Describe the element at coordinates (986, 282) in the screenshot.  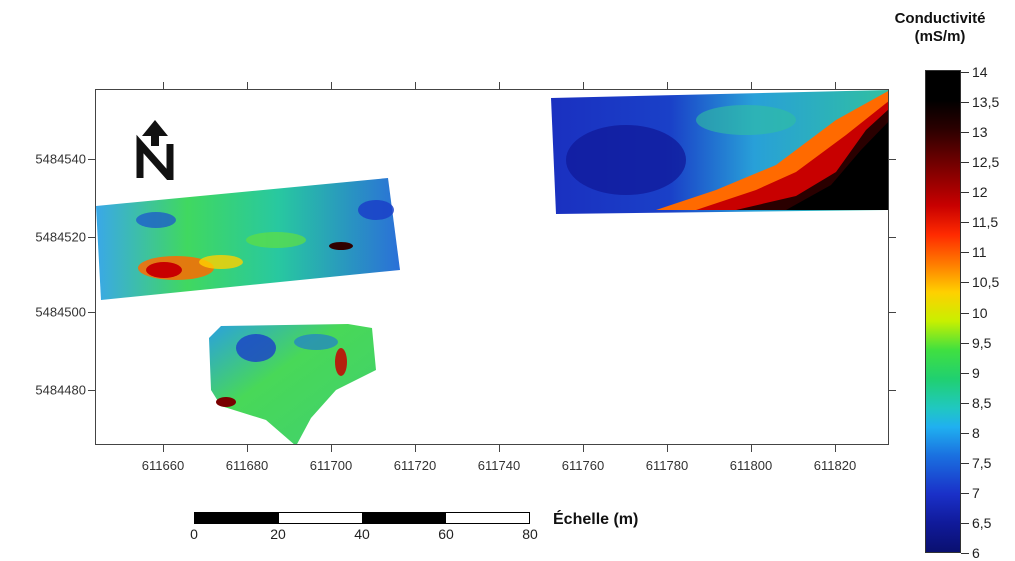
I see `colorbar-tick-label: 10,5` at that location.